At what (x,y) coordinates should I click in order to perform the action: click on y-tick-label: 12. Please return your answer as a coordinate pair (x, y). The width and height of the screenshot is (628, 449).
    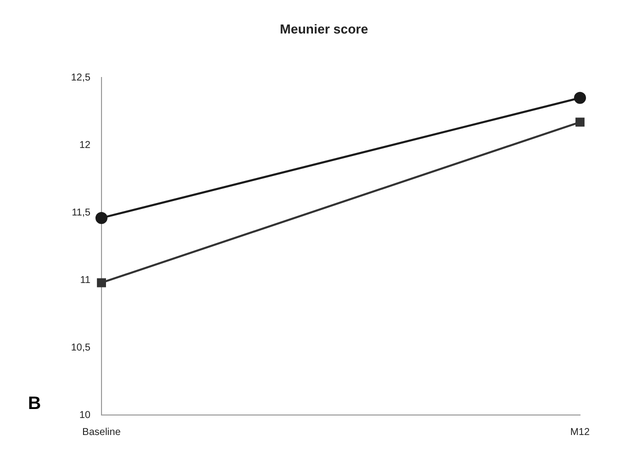
    Looking at the image, I should click on (85, 145).